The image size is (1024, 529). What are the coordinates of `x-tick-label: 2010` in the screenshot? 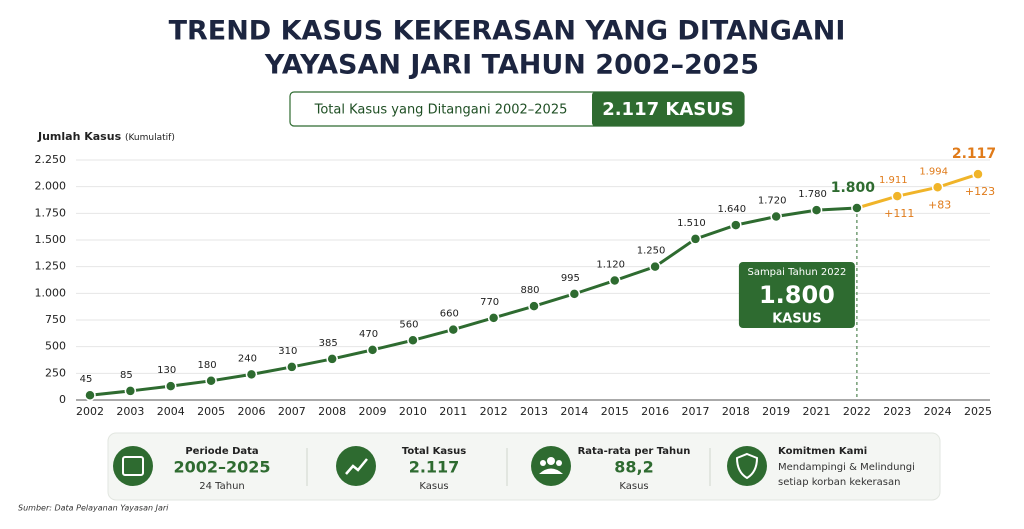 It's located at (413, 411).